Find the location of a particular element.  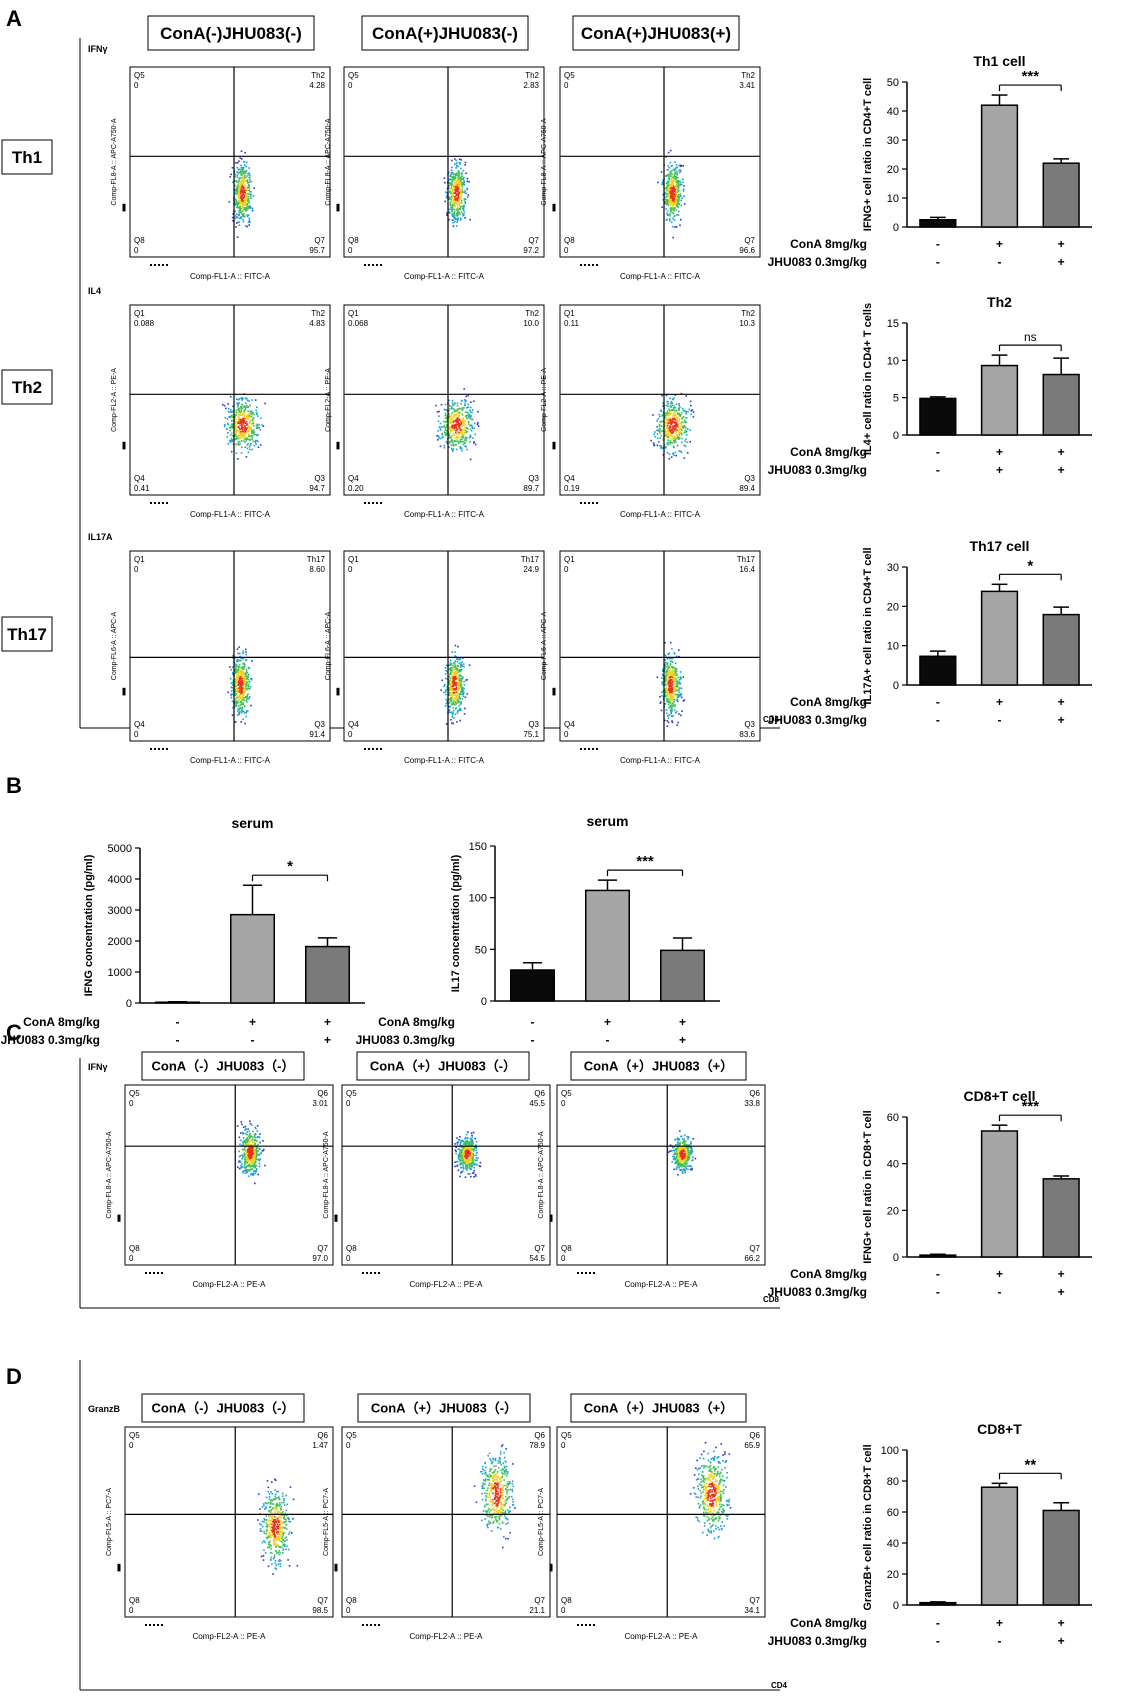

quad-ll-value: 0 is located at coordinates (350, 250).